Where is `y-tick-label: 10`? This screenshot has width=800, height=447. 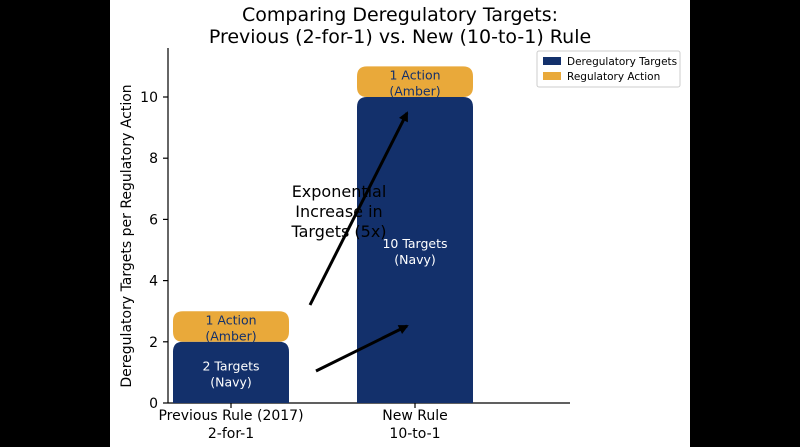
y-tick-label: 10 is located at coordinates (149, 98).